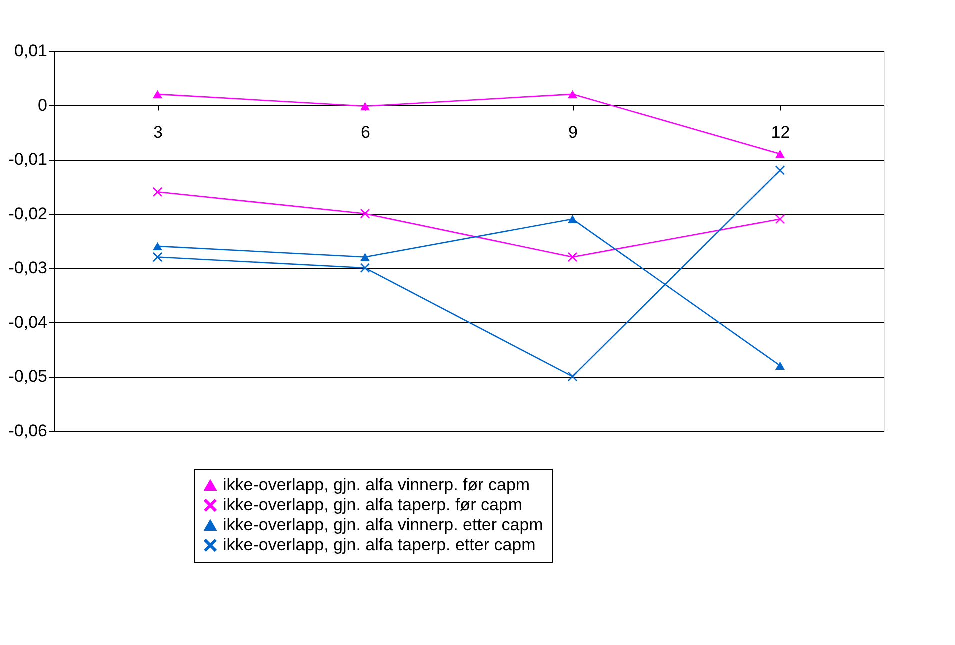 The image size is (955, 645). Describe the element at coordinates (31, 51) in the screenshot. I see `y-tick-label: 0,01` at that location.